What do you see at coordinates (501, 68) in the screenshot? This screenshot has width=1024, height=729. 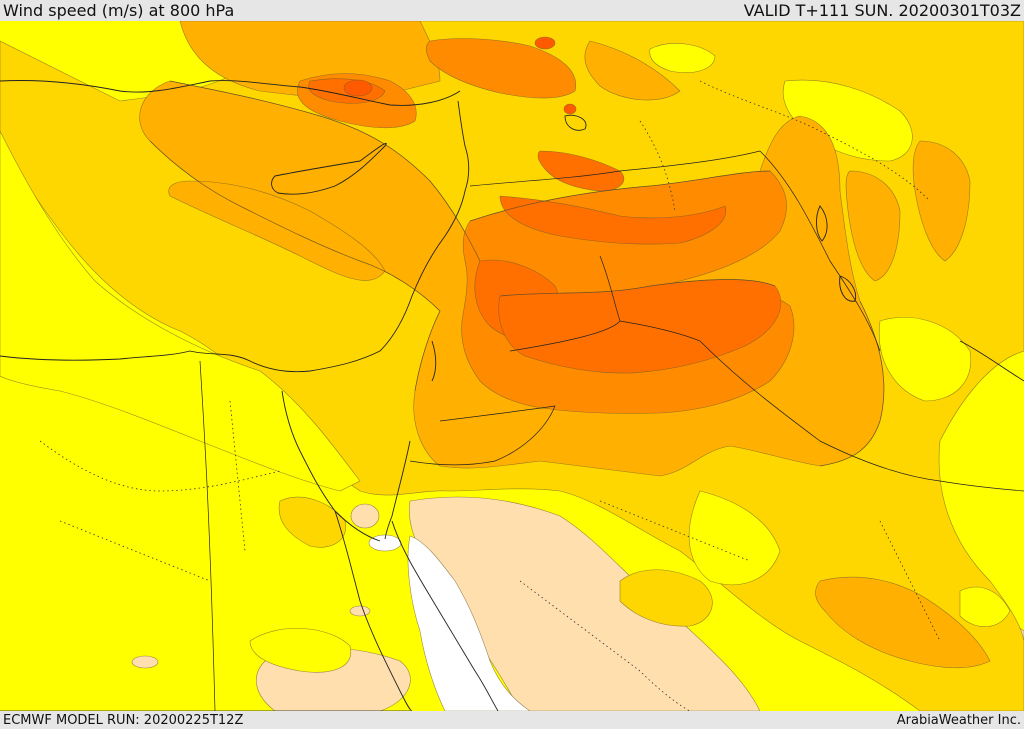 I see `strong-wind-area` at bounding box center [501, 68].